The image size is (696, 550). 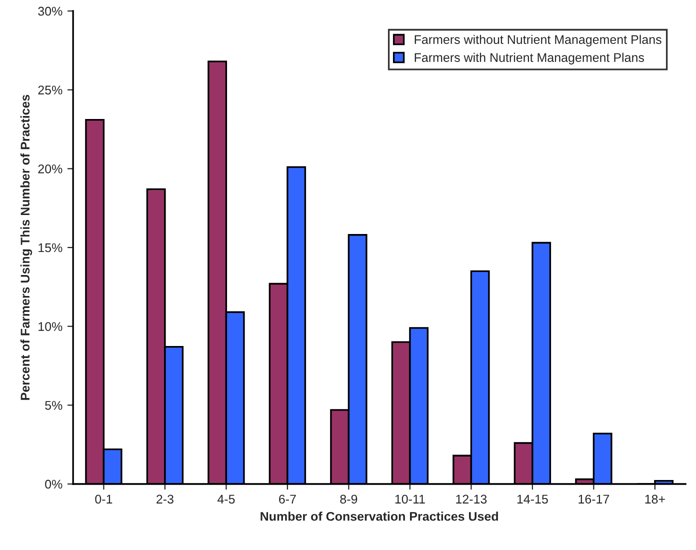 What do you see at coordinates (50, 11) in the screenshot?
I see `y-tick-label: 30%` at bounding box center [50, 11].